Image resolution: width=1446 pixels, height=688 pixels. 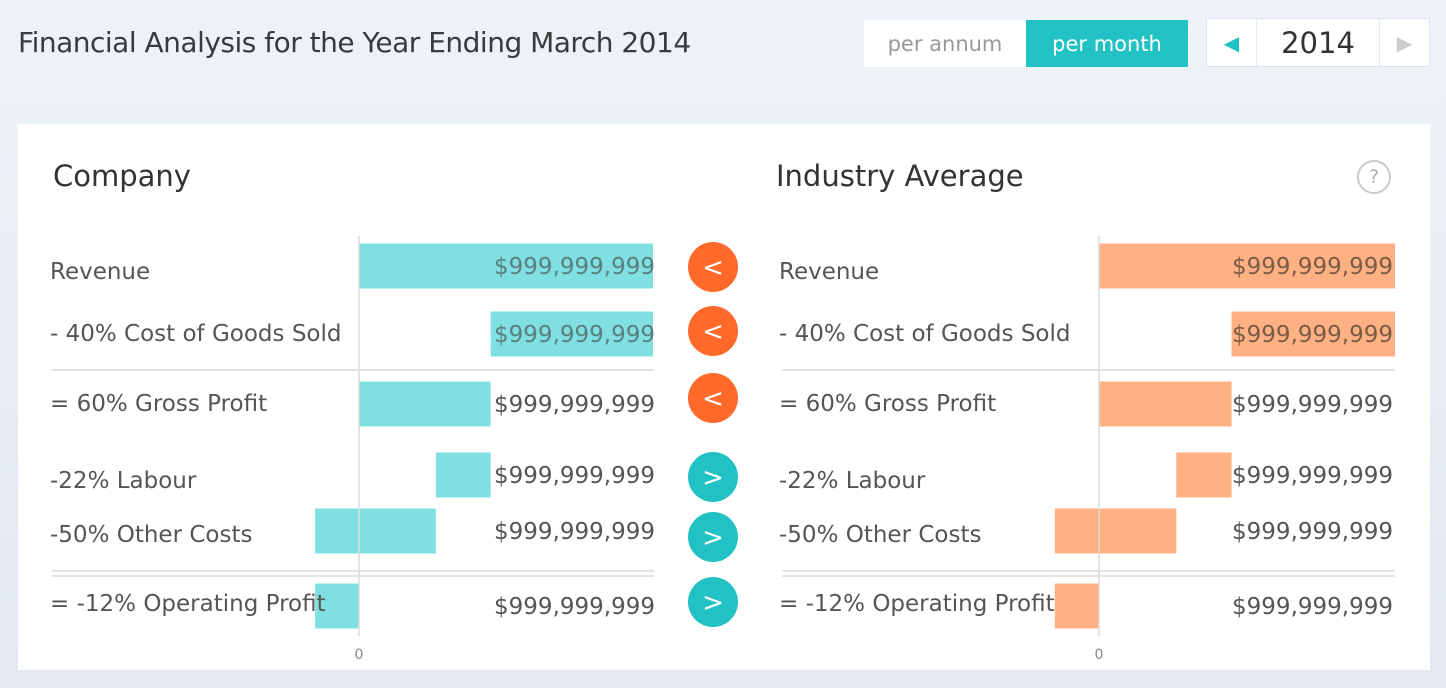 What do you see at coordinates (159, 404) in the screenshot?
I see `company-row-label-2: = 60% Gross Profit` at bounding box center [159, 404].